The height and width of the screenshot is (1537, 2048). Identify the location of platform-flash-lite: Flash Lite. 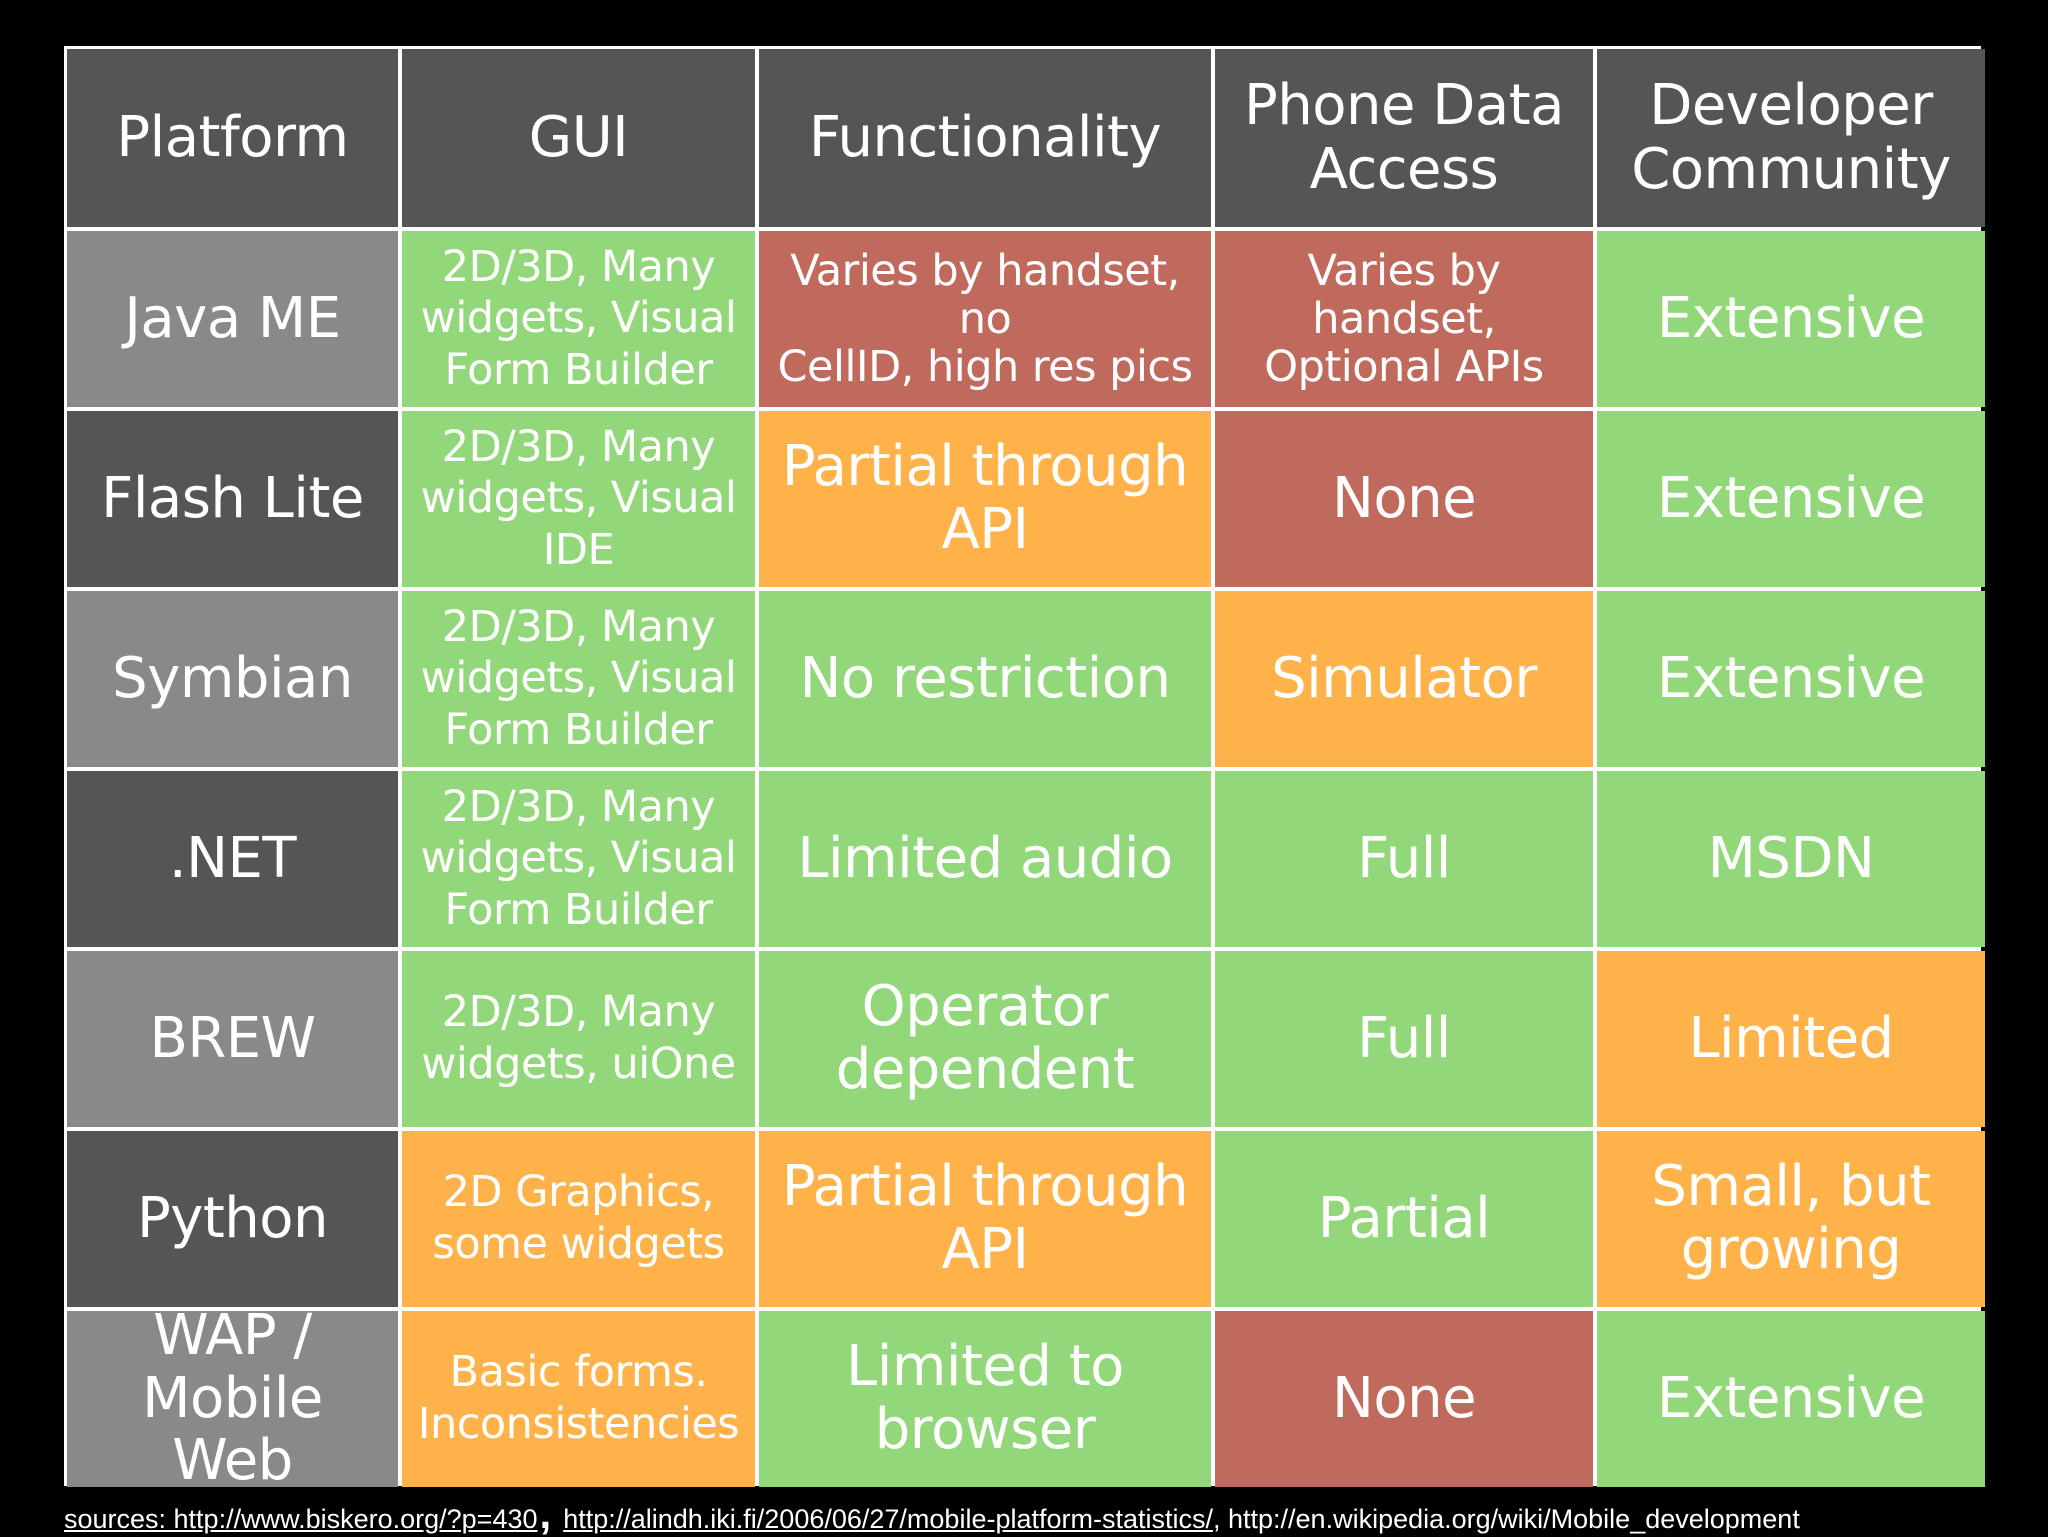
(232, 499).